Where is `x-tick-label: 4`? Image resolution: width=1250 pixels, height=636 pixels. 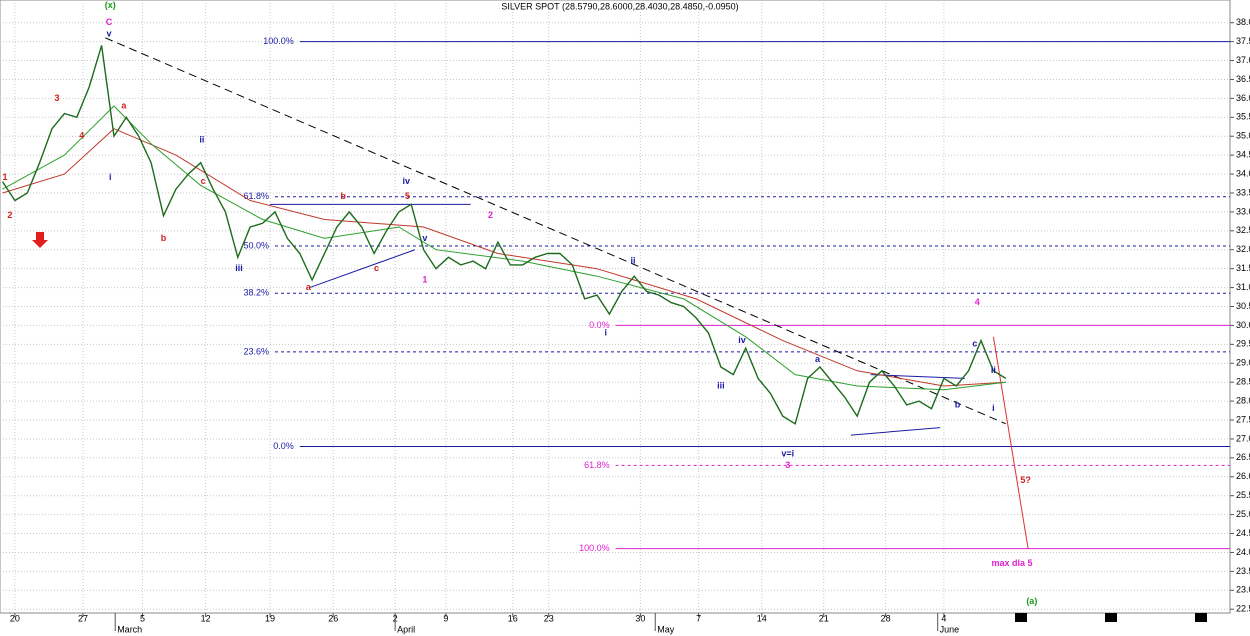 x-tick-label: 4 is located at coordinates (943, 618).